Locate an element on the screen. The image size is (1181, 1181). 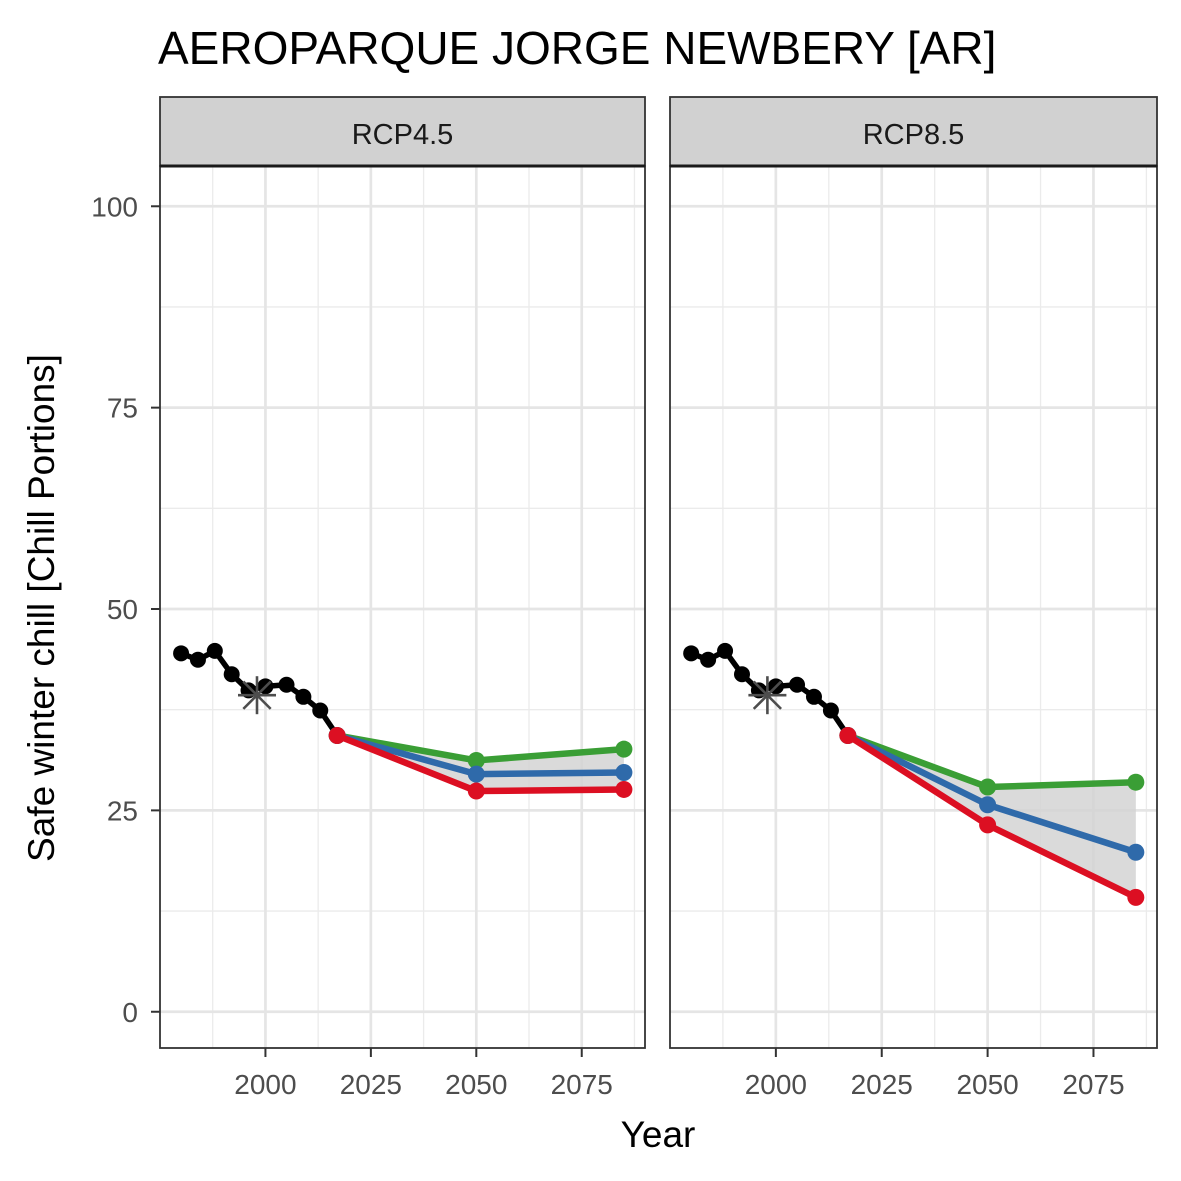
y-tick-label: 75 is located at coordinates (122, 408).